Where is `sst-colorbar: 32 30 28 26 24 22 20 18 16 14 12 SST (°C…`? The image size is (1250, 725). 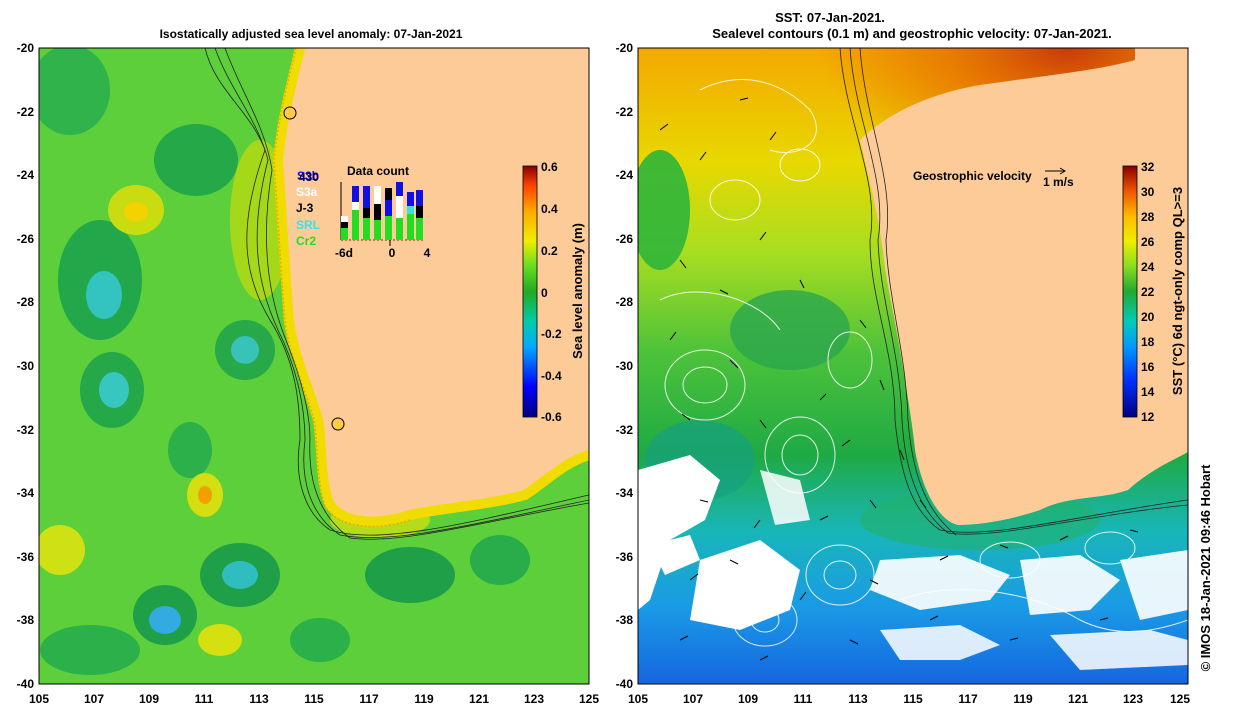
sst-colorbar: 32 30 28 26 24 22 20 18 16 14 12 SST (°C… is located at coordinates (1153, 292).